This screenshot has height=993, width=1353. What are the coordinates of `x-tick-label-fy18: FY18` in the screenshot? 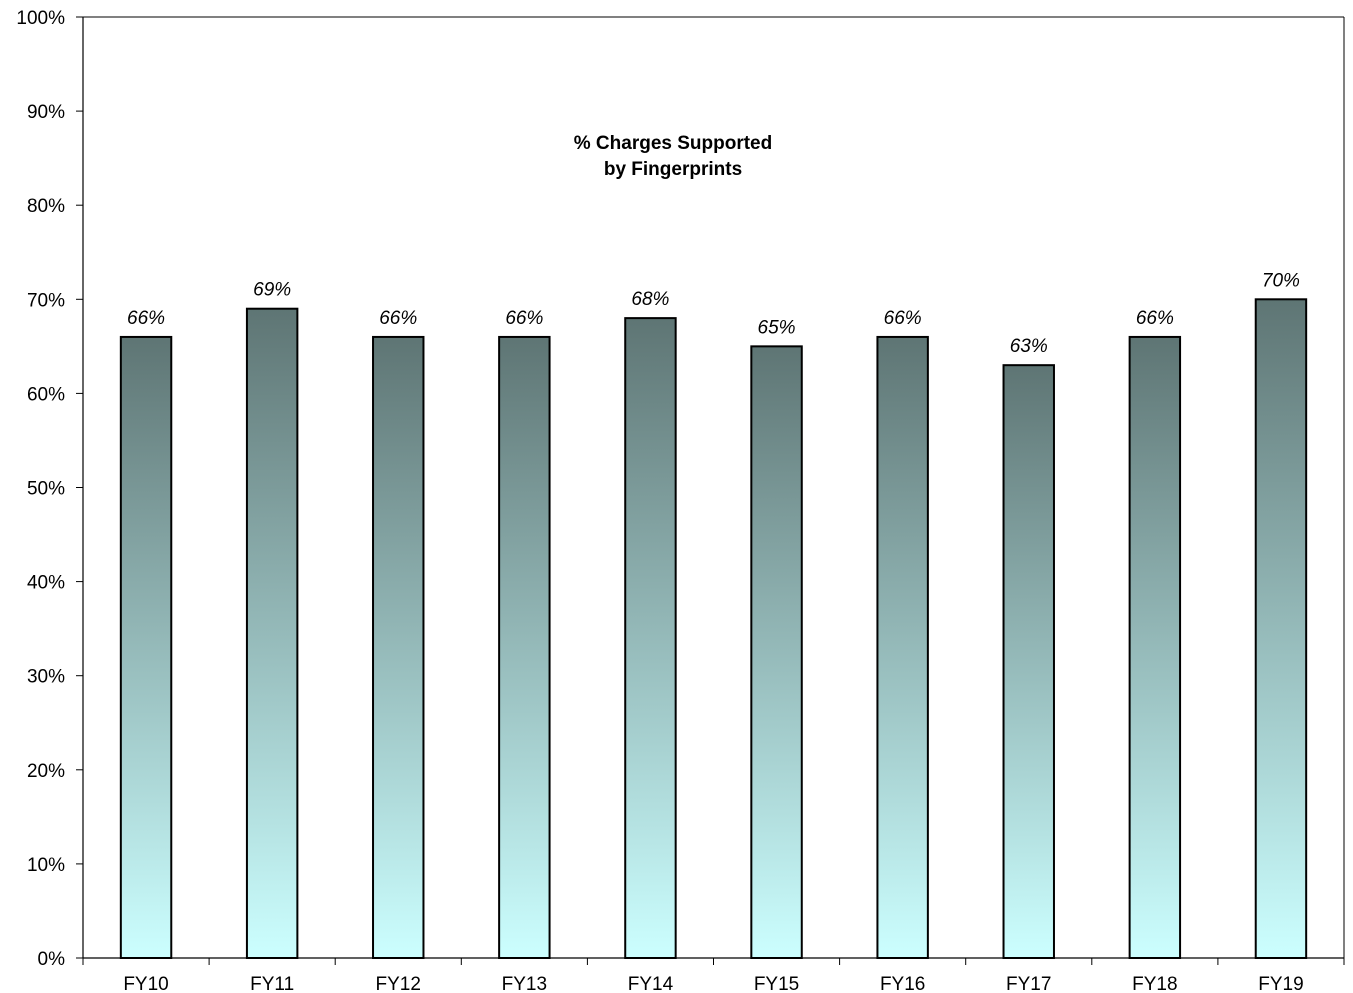 It's located at (1154, 983).